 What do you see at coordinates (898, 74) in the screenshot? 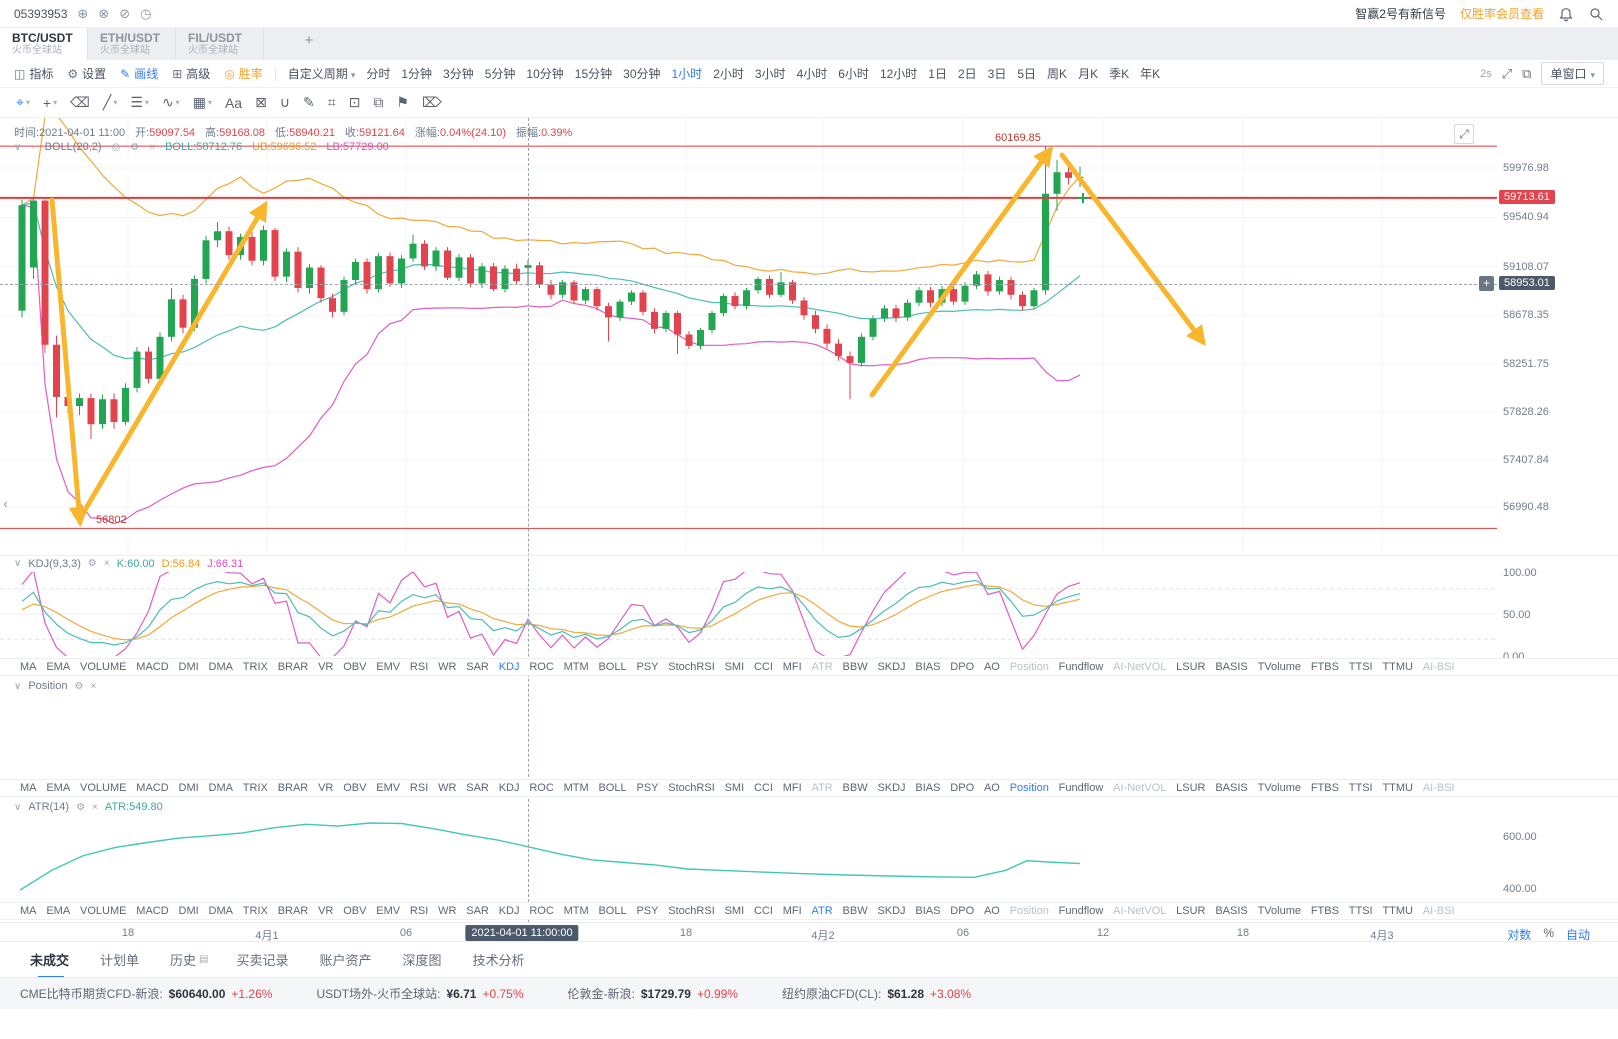
I see `timeframe-button: 12小时` at bounding box center [898, 74].